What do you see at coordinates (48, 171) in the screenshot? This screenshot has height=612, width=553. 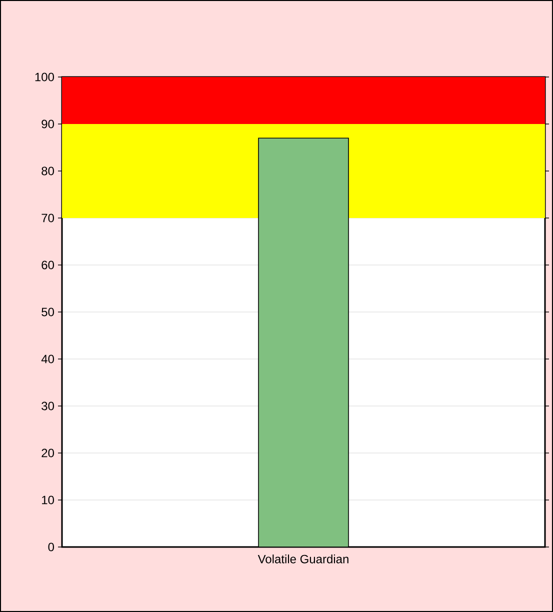 I see `y-tick-label: 80` at bounding box center [48, 171].